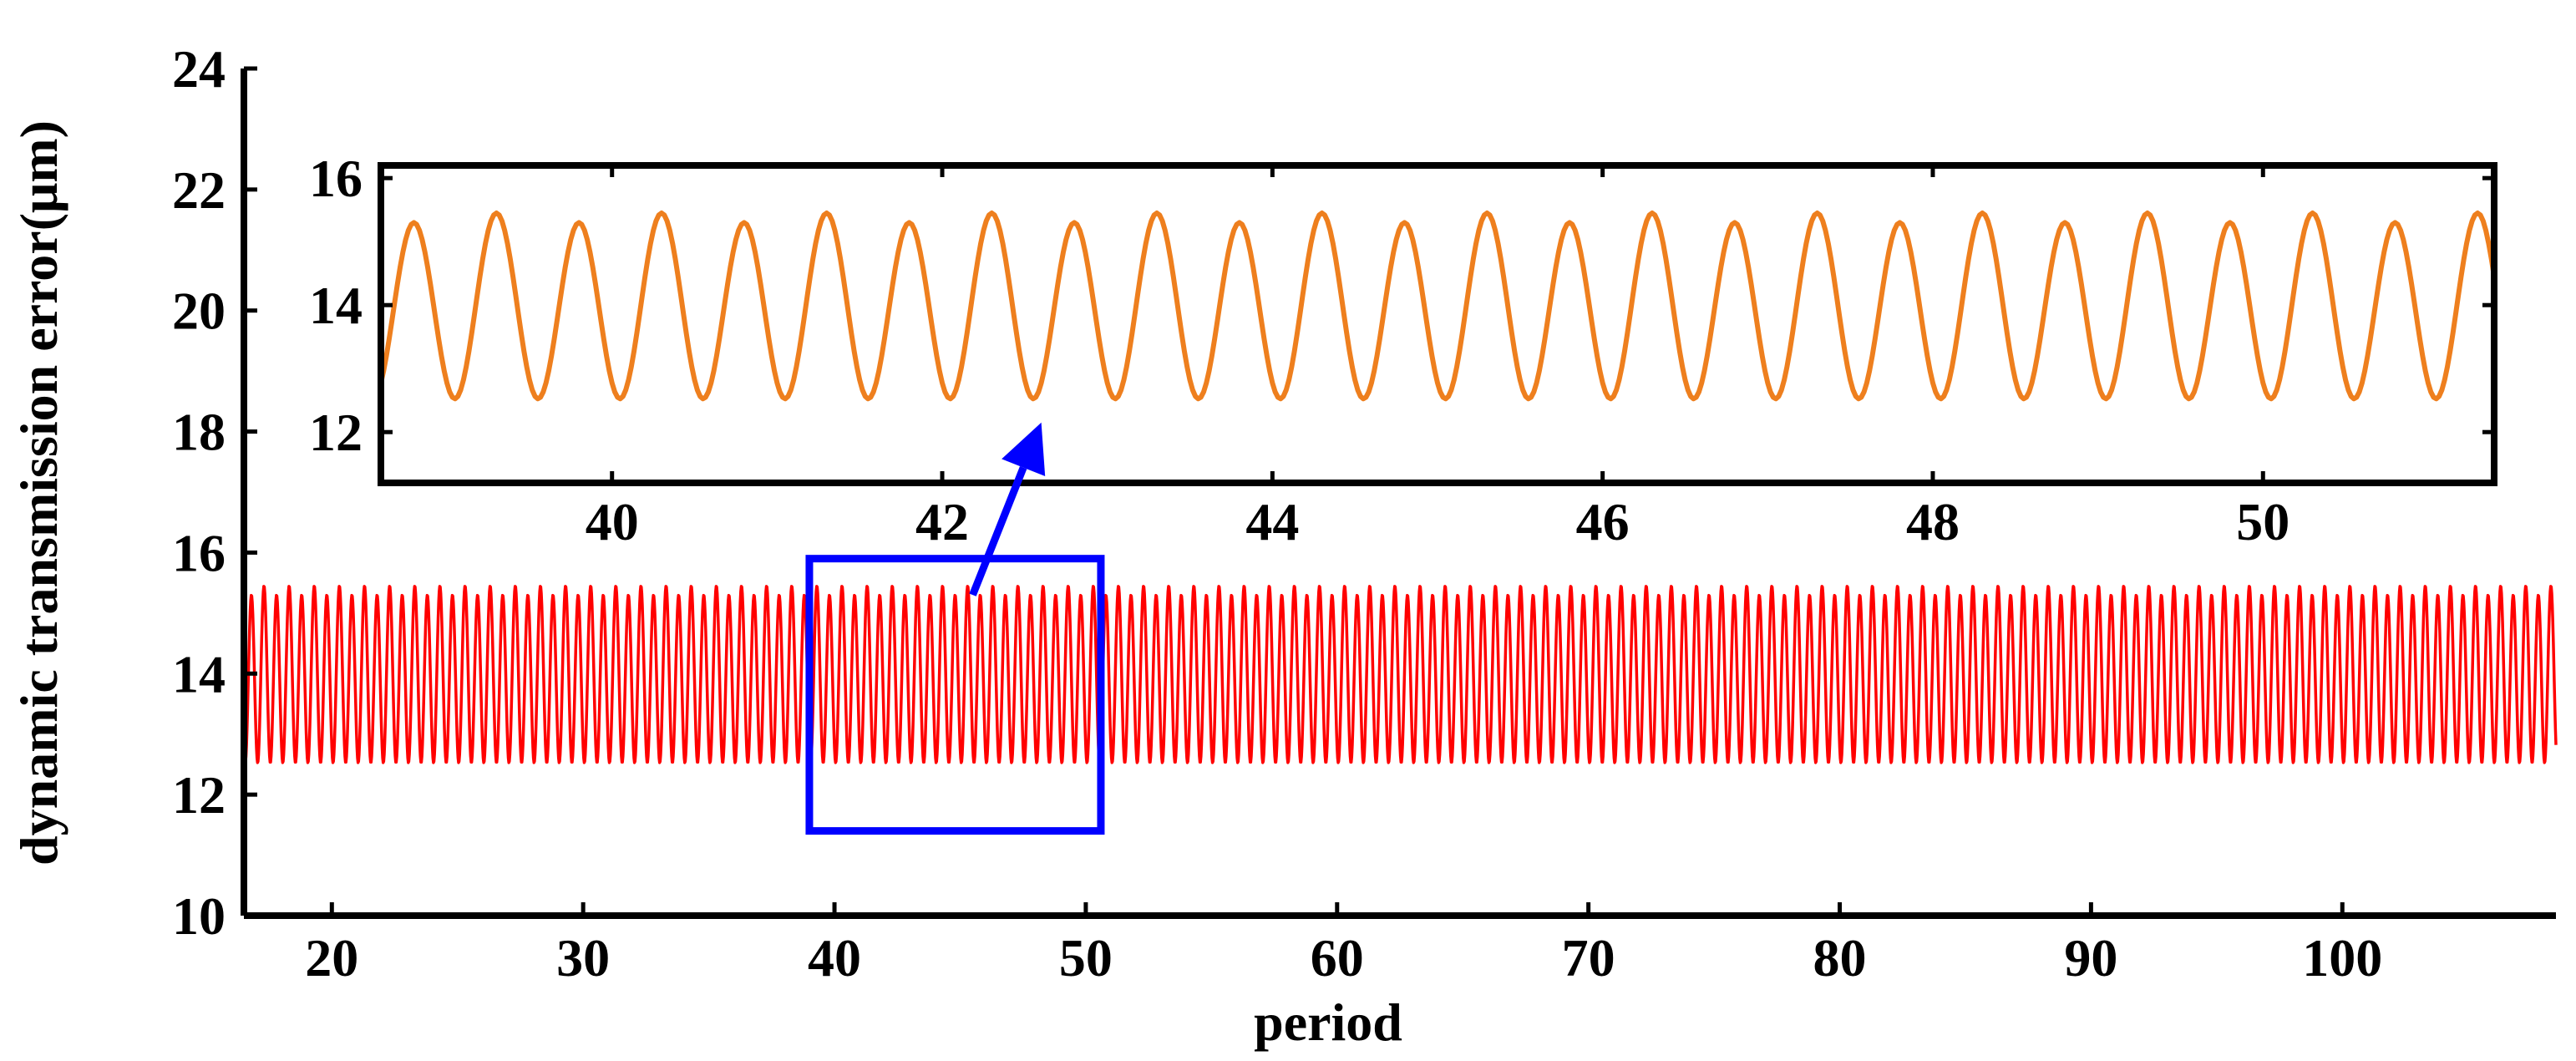  I want to click on inset-x-tick-label: 44, so click(1272, 521).